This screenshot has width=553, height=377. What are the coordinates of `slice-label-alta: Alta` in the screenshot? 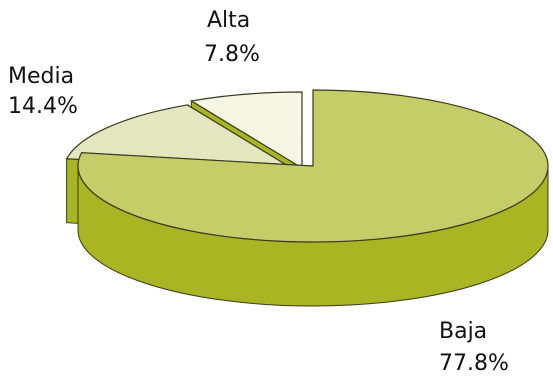 It's located at (228, 20).